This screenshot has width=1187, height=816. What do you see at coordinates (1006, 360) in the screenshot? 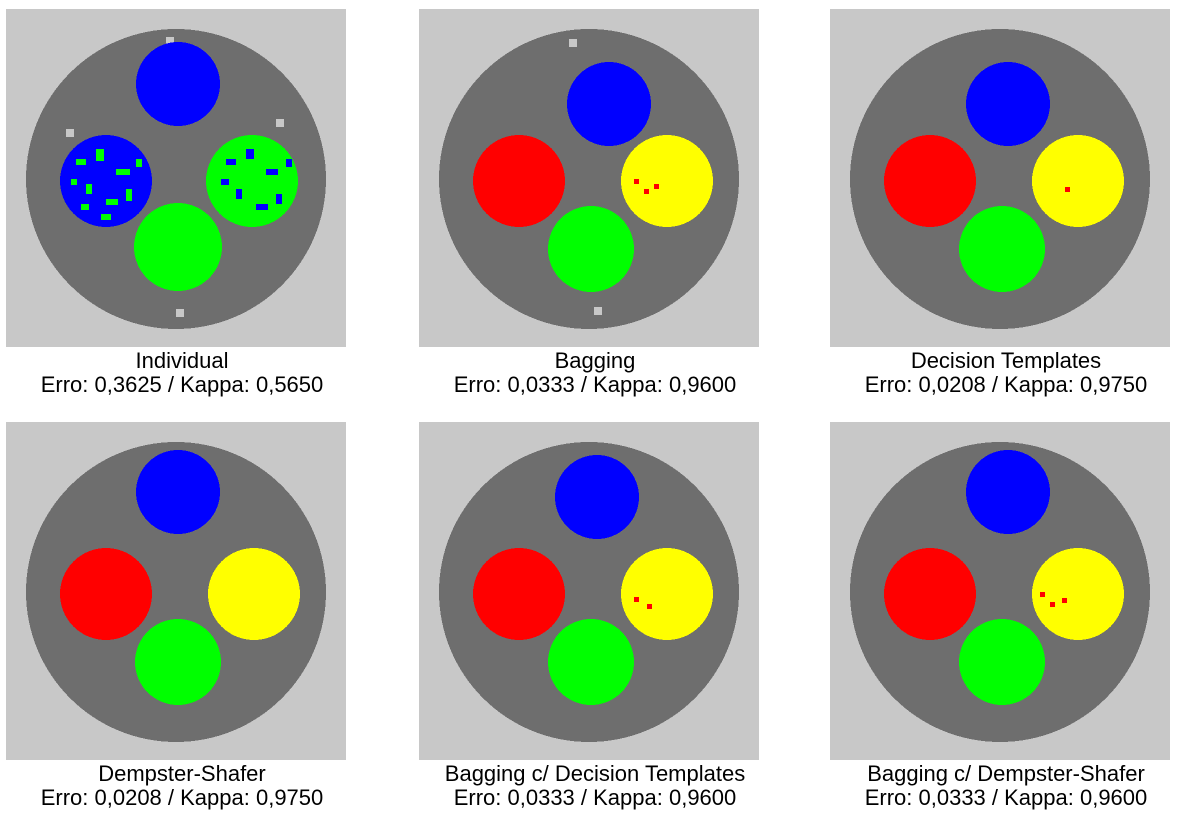
I see `panel-title: Decision Templates` at bounding box center [1006, 360].